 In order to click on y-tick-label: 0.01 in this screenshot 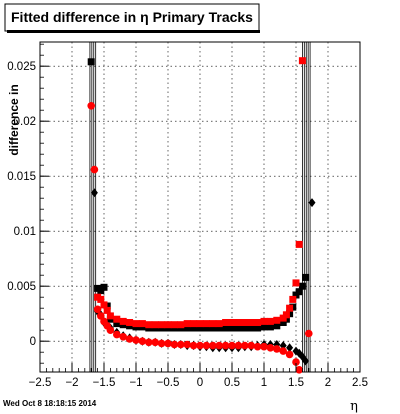, I will do `click(25, 232)`.